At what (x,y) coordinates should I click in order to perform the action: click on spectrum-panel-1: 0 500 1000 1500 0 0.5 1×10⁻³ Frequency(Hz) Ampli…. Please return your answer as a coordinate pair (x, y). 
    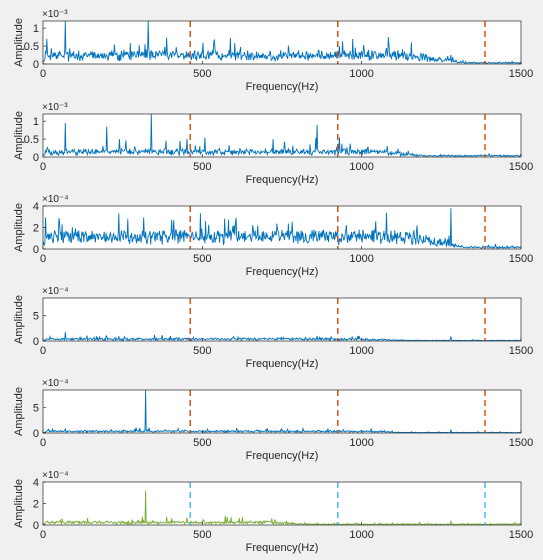
    Looking at the image, I should click on (273, 51).